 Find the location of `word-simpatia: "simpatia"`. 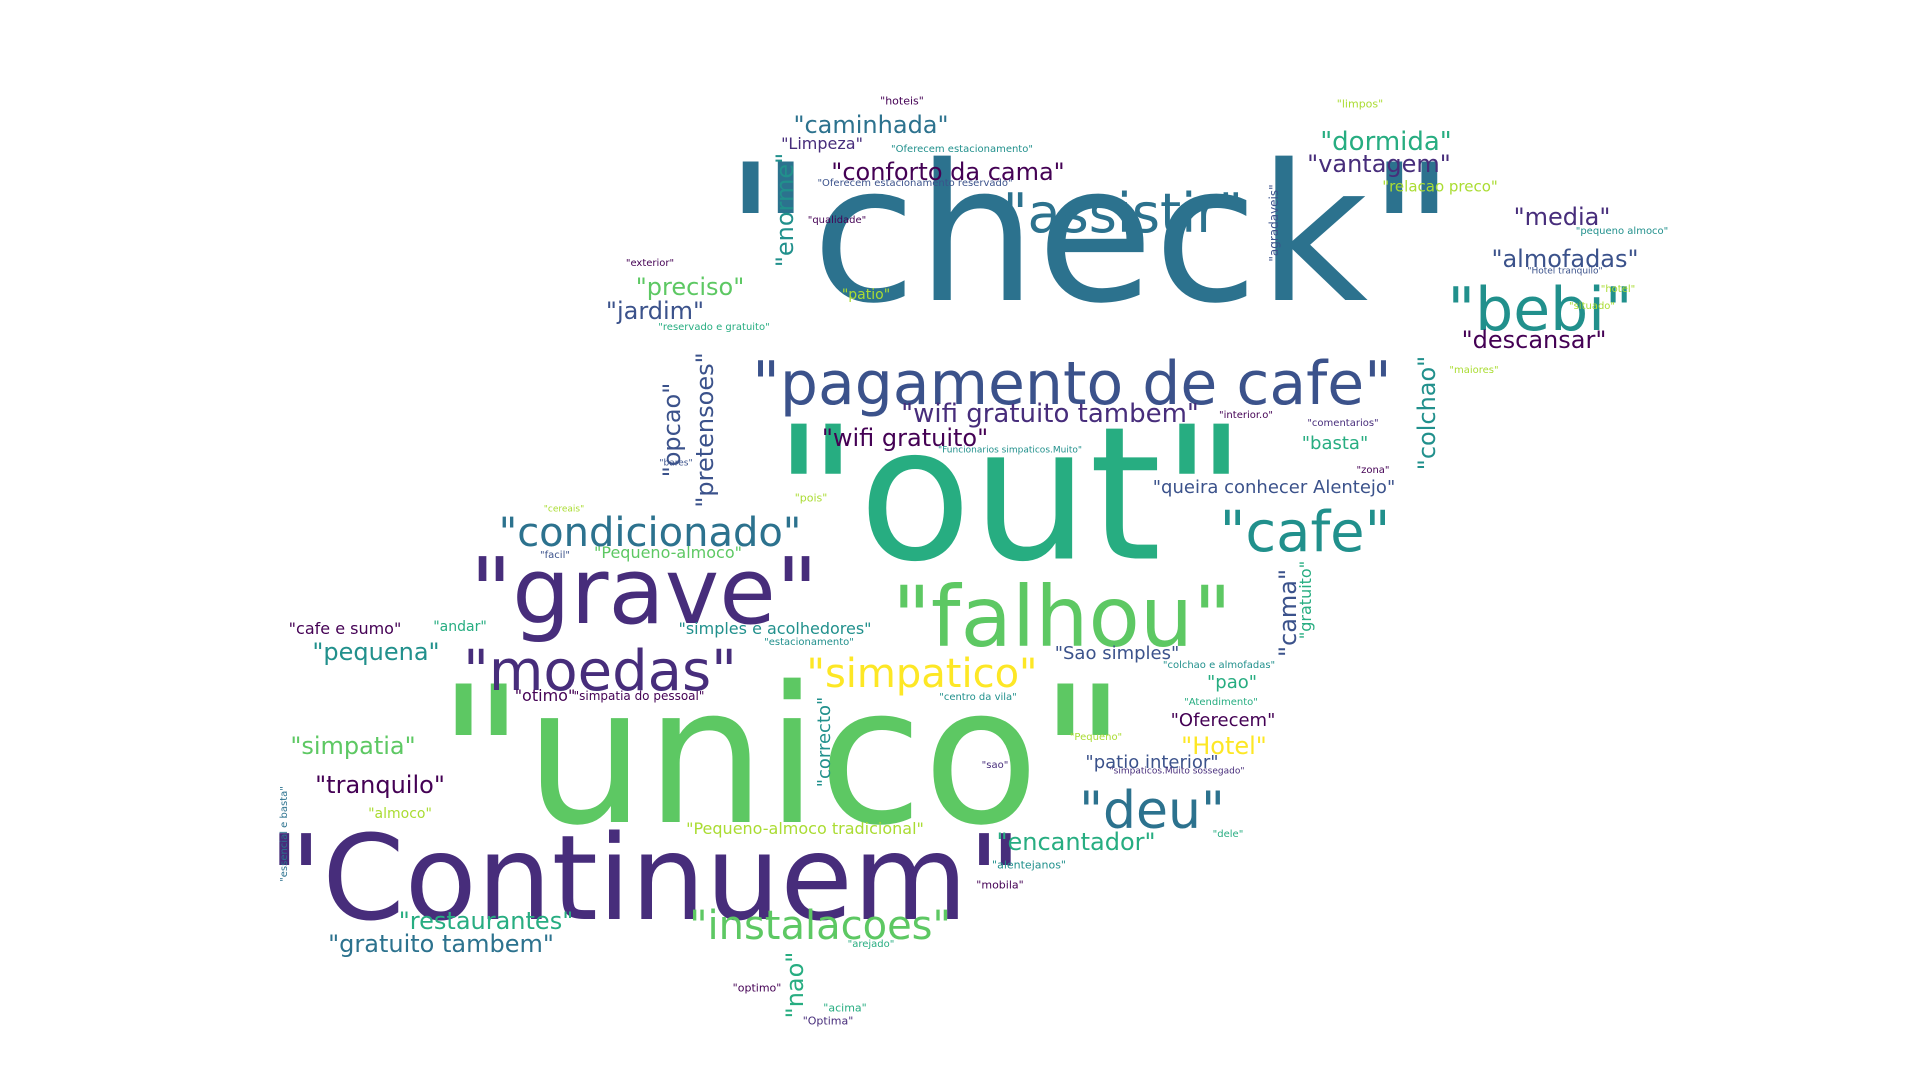

word-simpatia: "simpatia" is located at coordinates (353, 746).